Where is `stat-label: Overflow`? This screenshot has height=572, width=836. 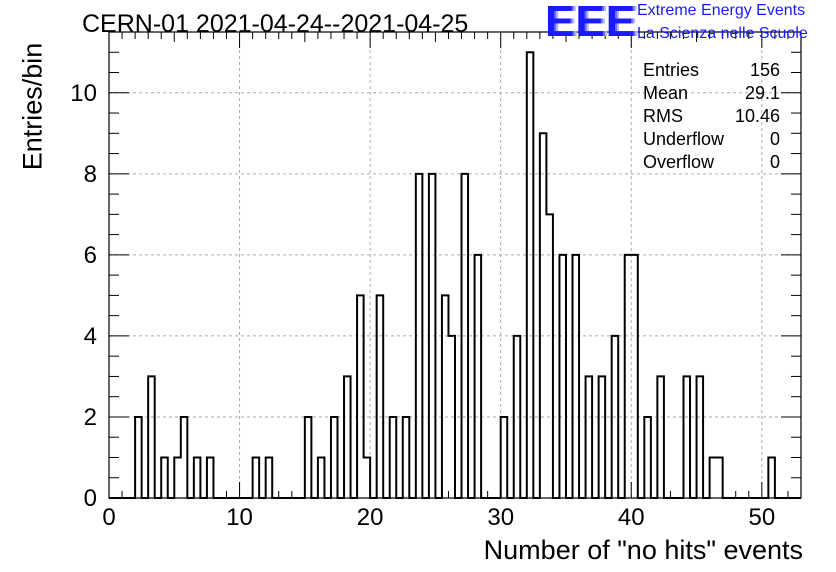
stat-label: Overflow is located at coordinates (679, 162).